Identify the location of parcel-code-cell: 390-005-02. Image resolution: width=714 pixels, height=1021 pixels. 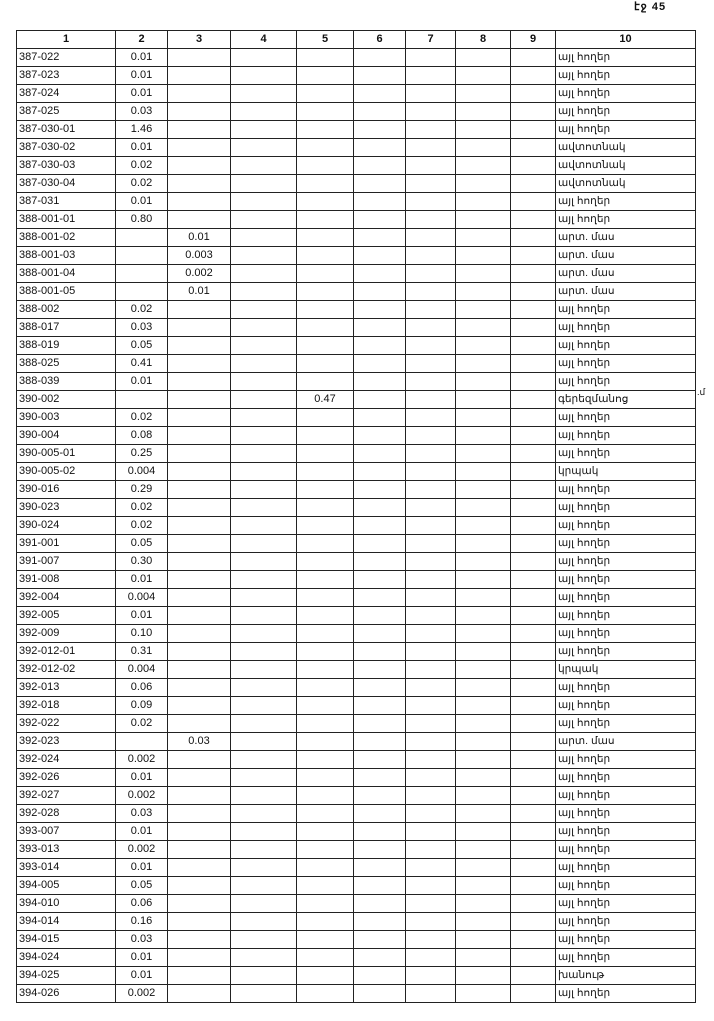
(66, 471).